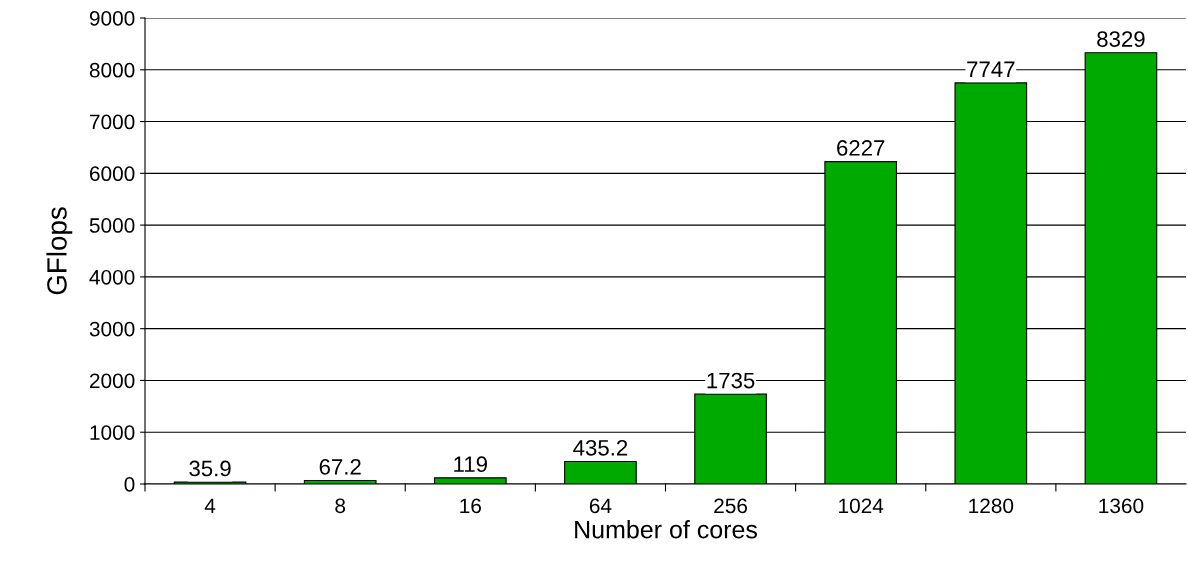 Image resolution: width=1188 pixels, height=566 pixels. What do you see at coordinates (59, 251) in the screenshot?
I see `y-axis-title: GFlops` at bounding box center [59, 251].